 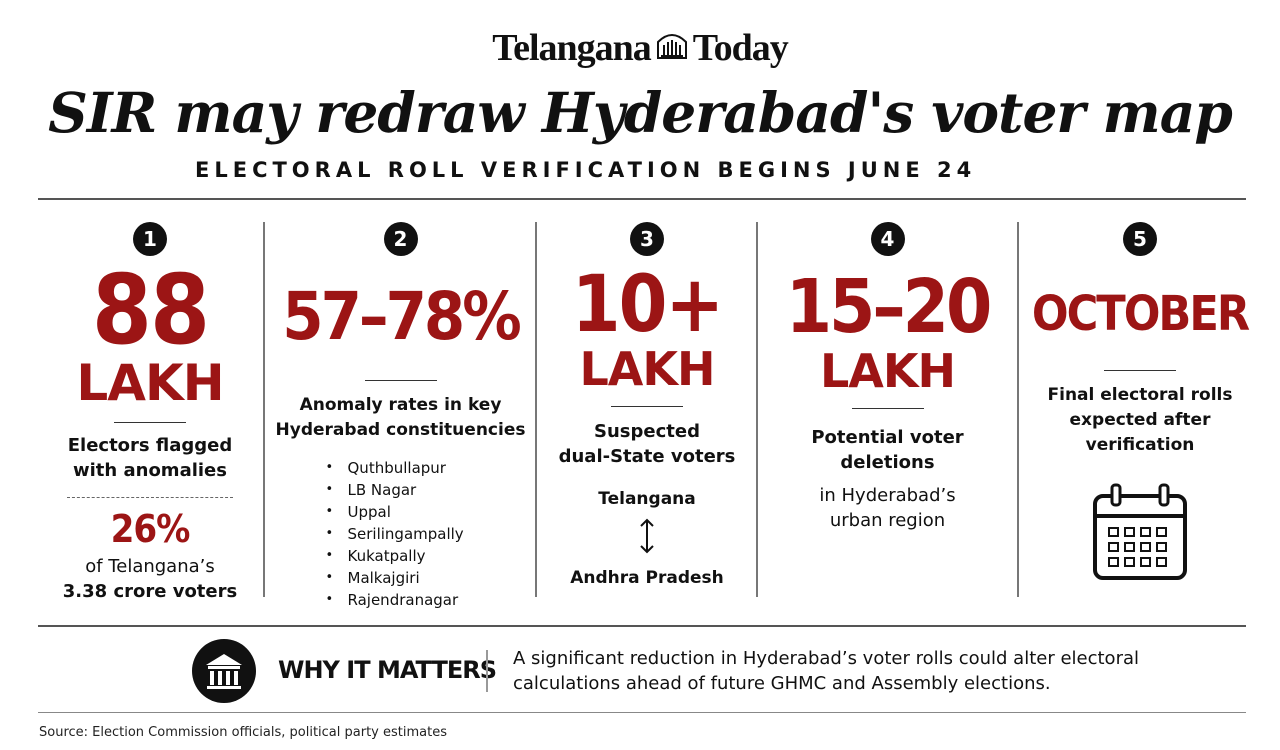 What do you see at coordinates (1140, 395) in the screenshot?
I see `description-line: Final electoral rolls` at bounding box center [1140, 395].